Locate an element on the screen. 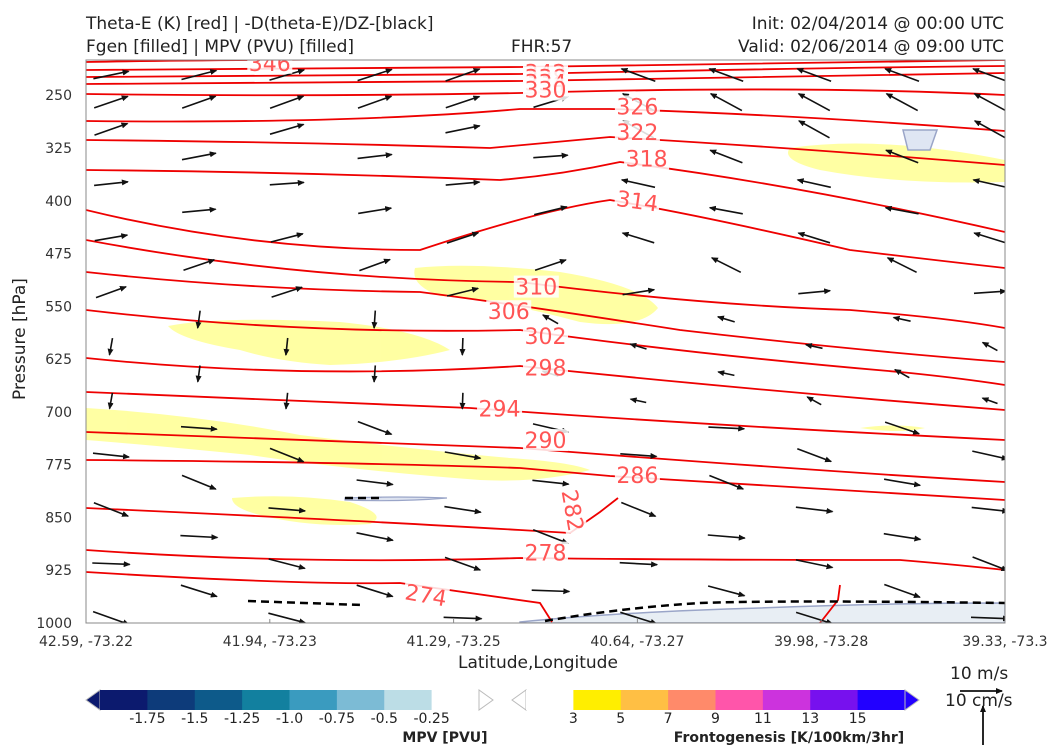  dtheta-dz-contours is located at coordinates (626, 559).